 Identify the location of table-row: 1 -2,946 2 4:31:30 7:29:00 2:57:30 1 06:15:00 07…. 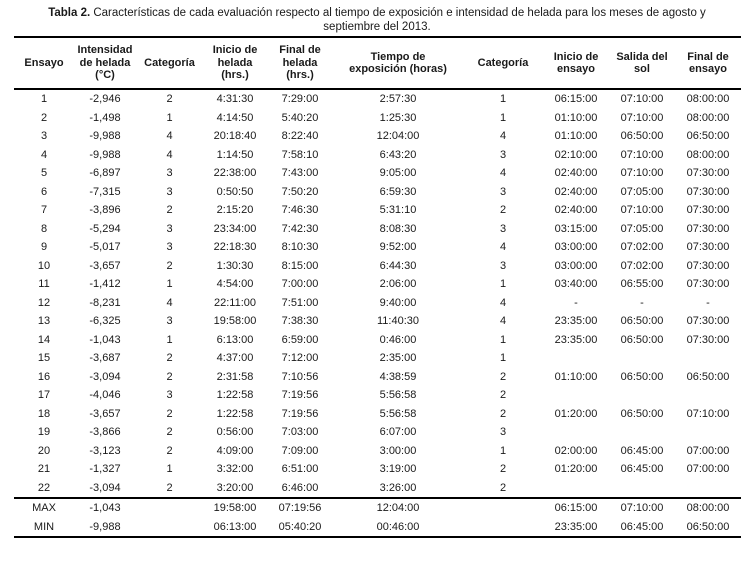
(377, 99).